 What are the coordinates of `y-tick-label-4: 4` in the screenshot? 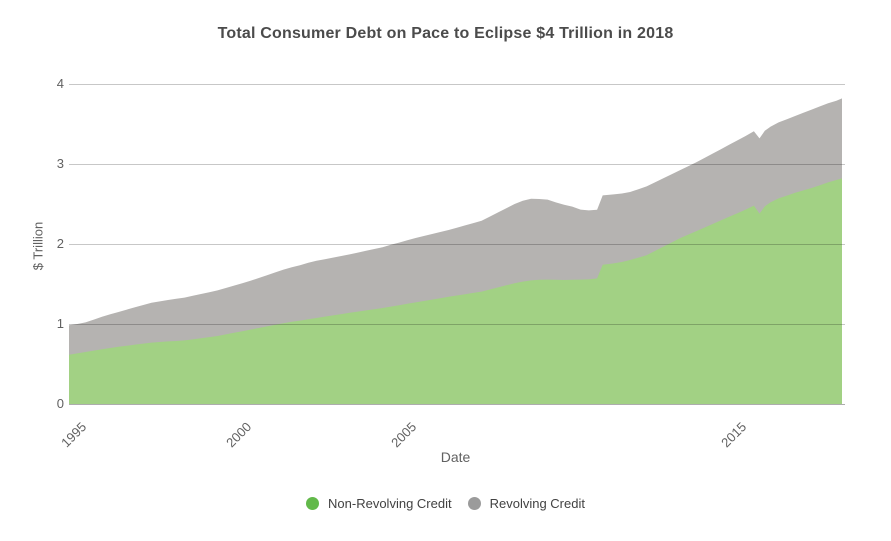 It's located at (60, 83).